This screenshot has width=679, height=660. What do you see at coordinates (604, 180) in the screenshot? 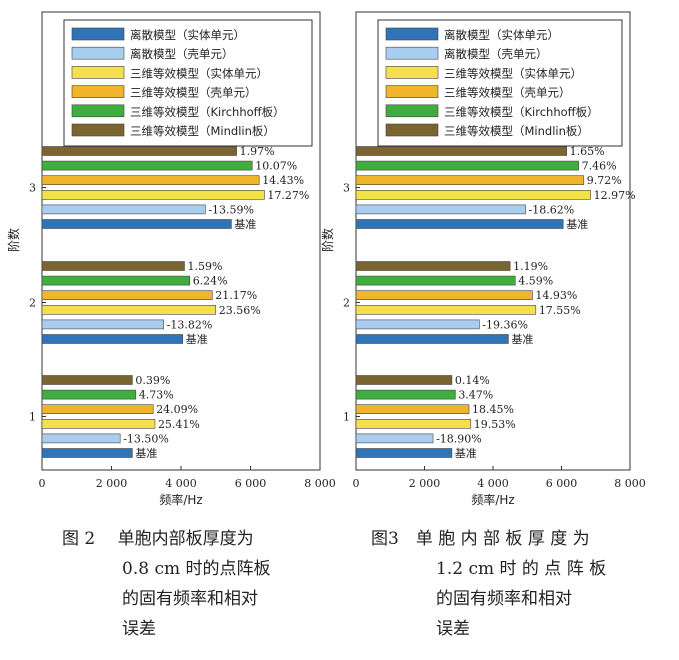
I see `data-label: 9.72%` at bounding box center [604, 180].